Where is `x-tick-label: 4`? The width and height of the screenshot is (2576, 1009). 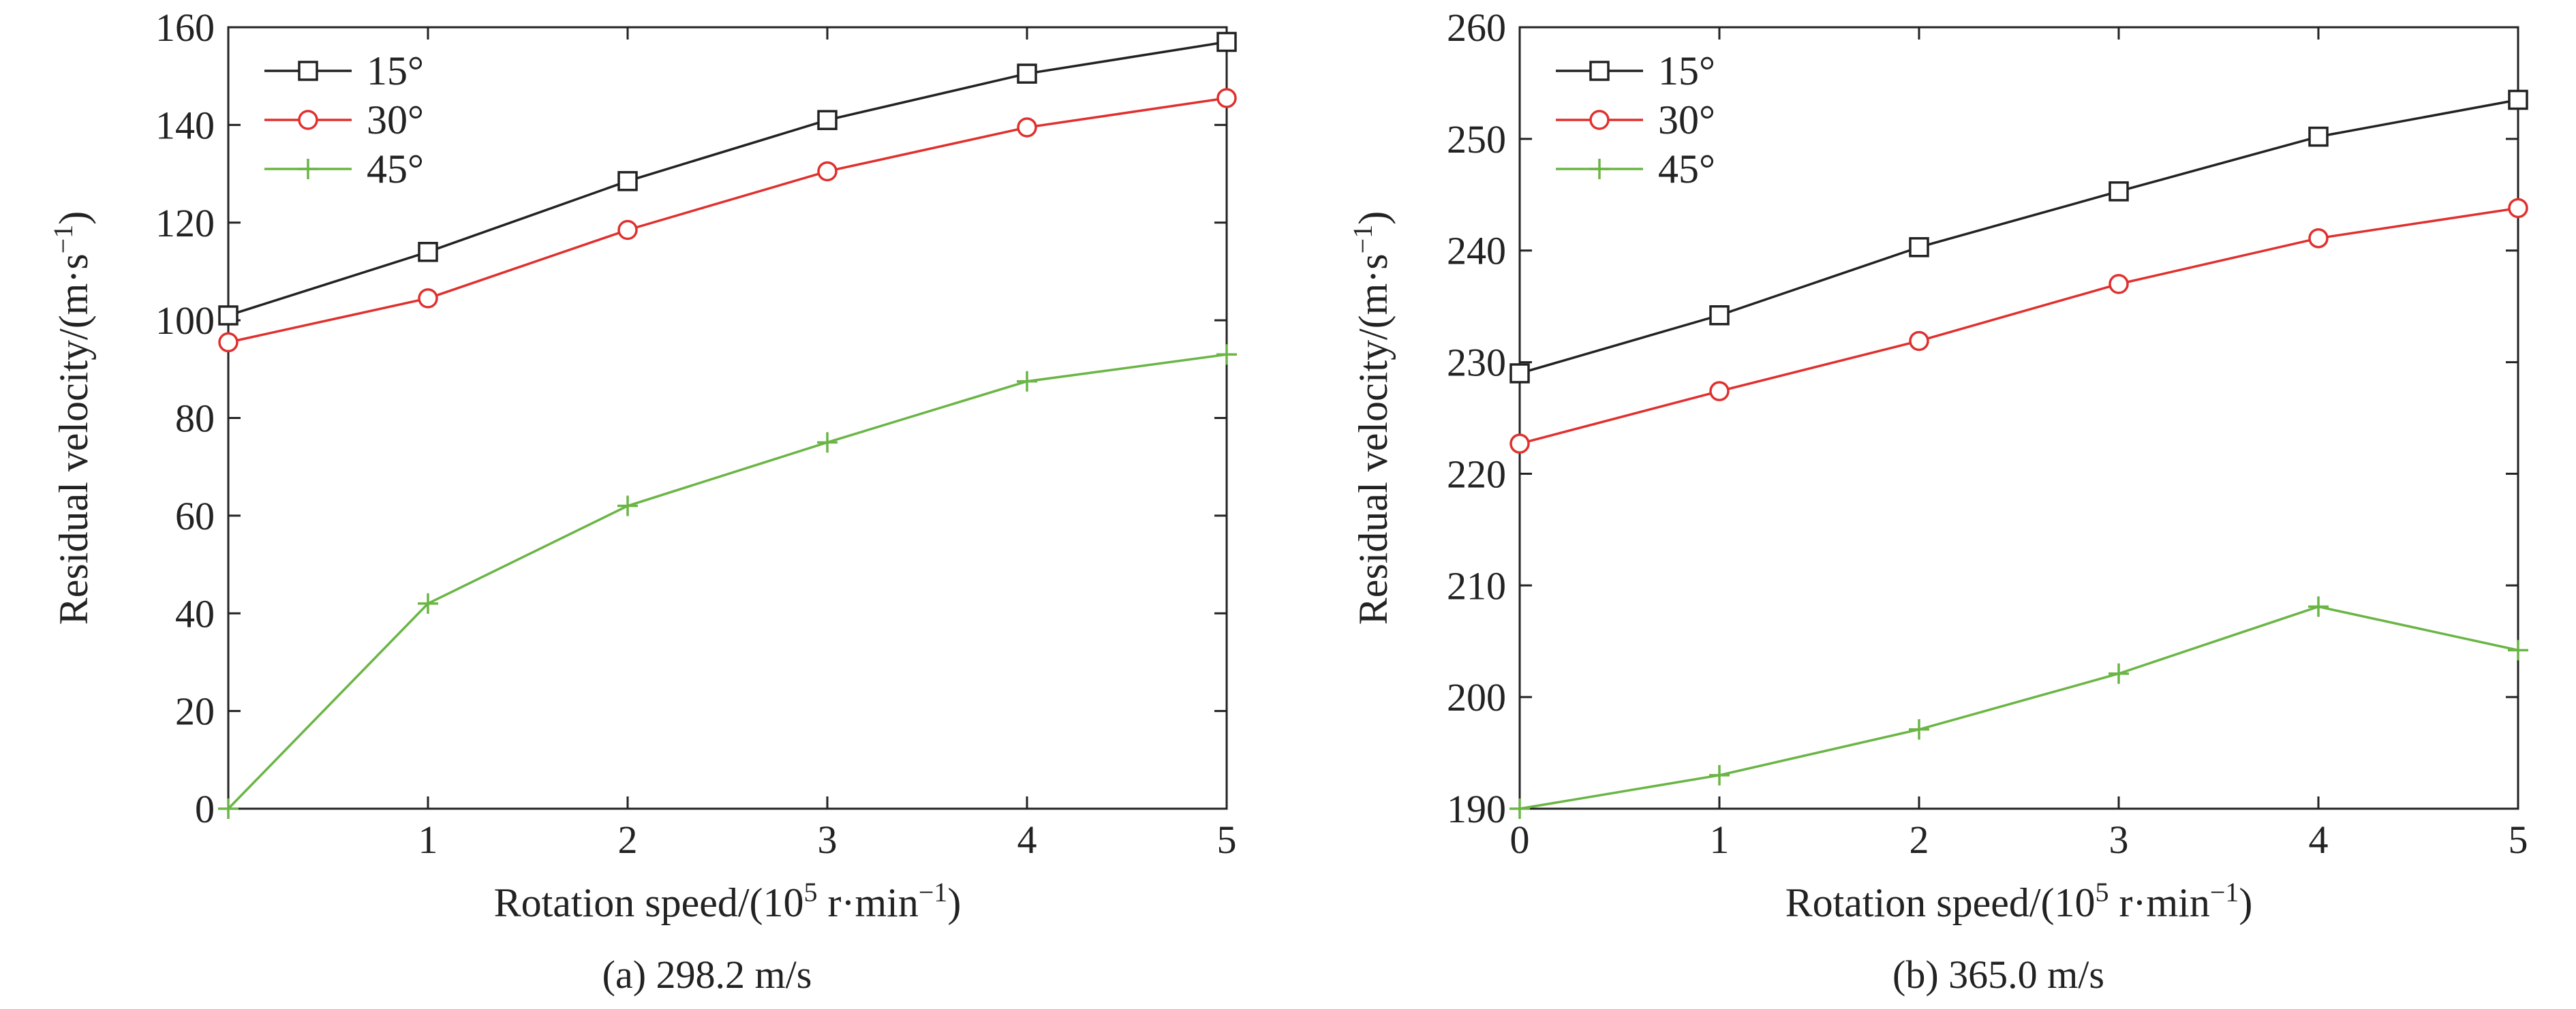
x-tick-label: 4 is located at coordinates (2319, 840).